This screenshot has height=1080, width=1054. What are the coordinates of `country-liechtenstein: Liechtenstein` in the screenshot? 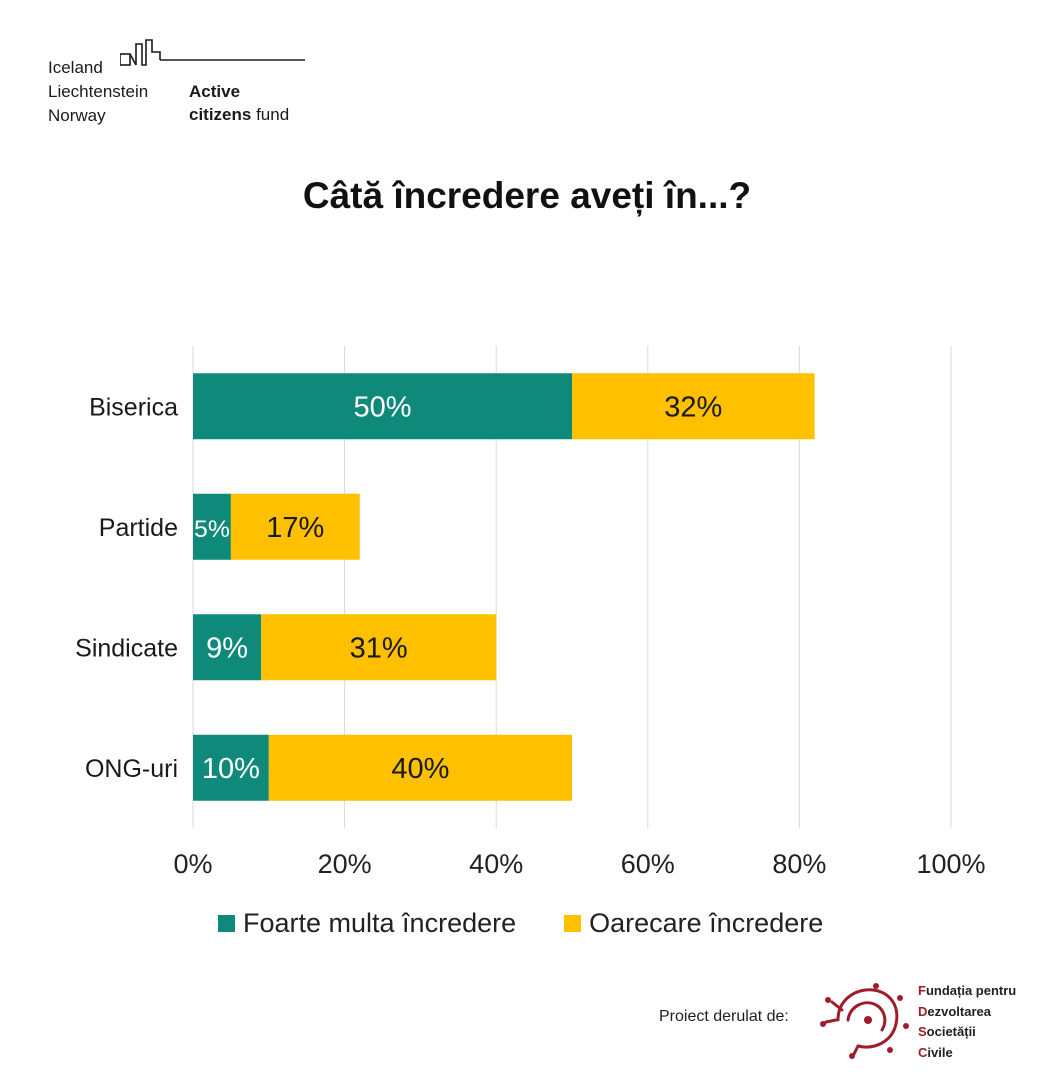 It's located at (98, 91).